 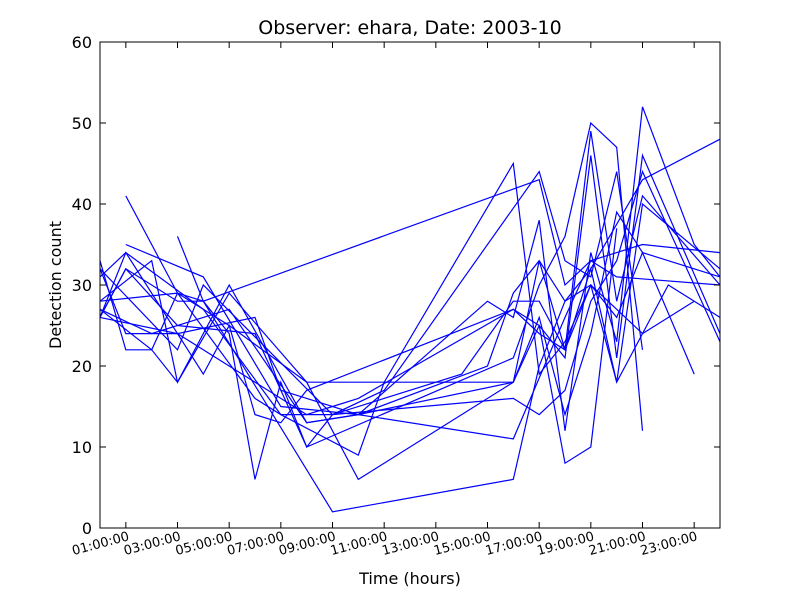 What do you see at coordinates (82, 447) in the screenshot?
I see `y-tick-label: 10` at bounding box center [82, 447].